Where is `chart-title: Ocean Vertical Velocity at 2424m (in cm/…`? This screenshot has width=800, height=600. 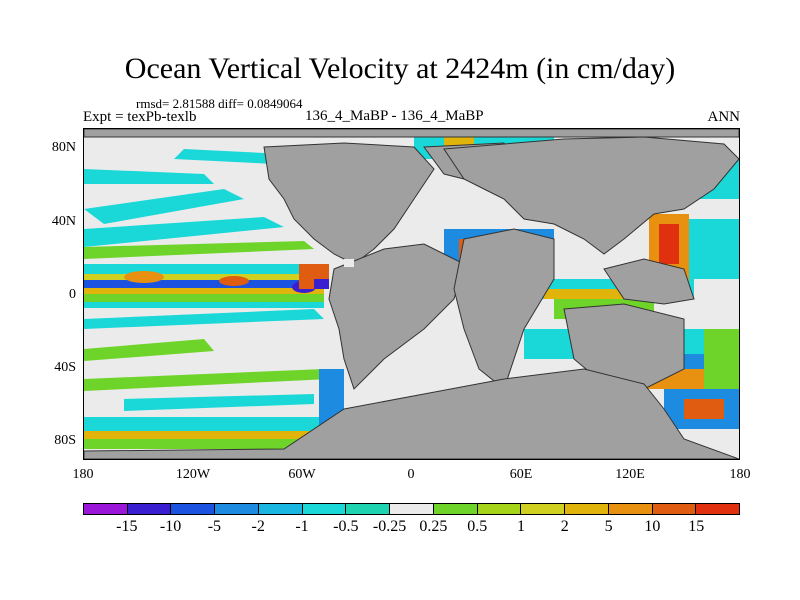
chart-title: Ocean Vertical Velocity at 2424m (in cm/… is located at coordinates (400, 68).